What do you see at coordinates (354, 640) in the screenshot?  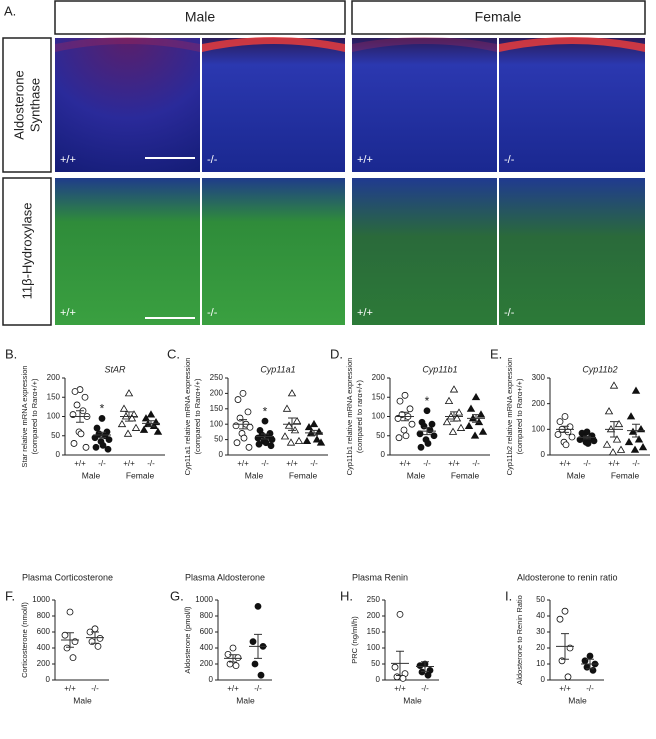 I see `y-axis-label: PRC (ng/ml/h)` at bounding box center [354, 640].